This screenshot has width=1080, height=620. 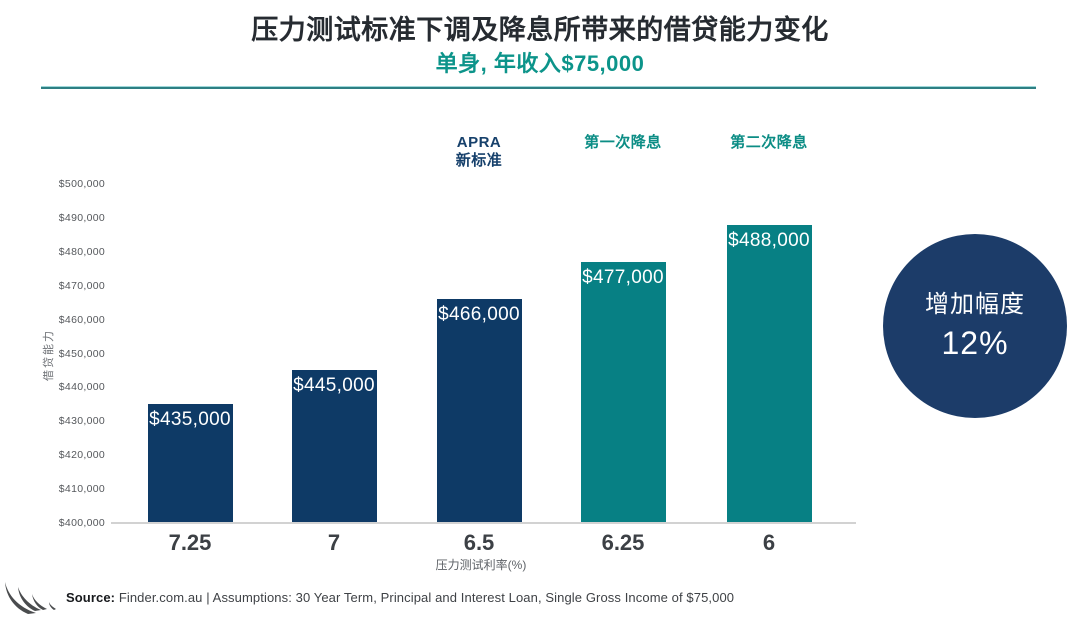 I want to click on increase-badge: 增加幅度 12%, so click(x=975, y=326).